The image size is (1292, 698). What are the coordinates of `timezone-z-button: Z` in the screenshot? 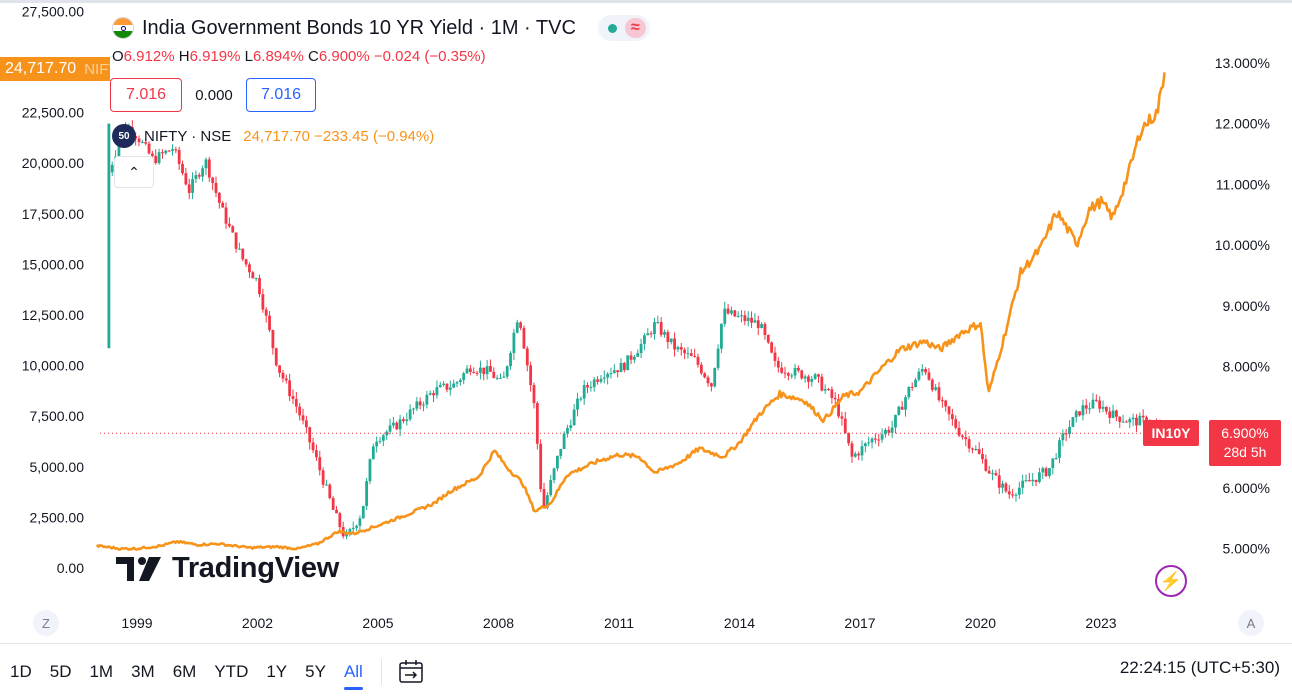 It's located at (46, 623).